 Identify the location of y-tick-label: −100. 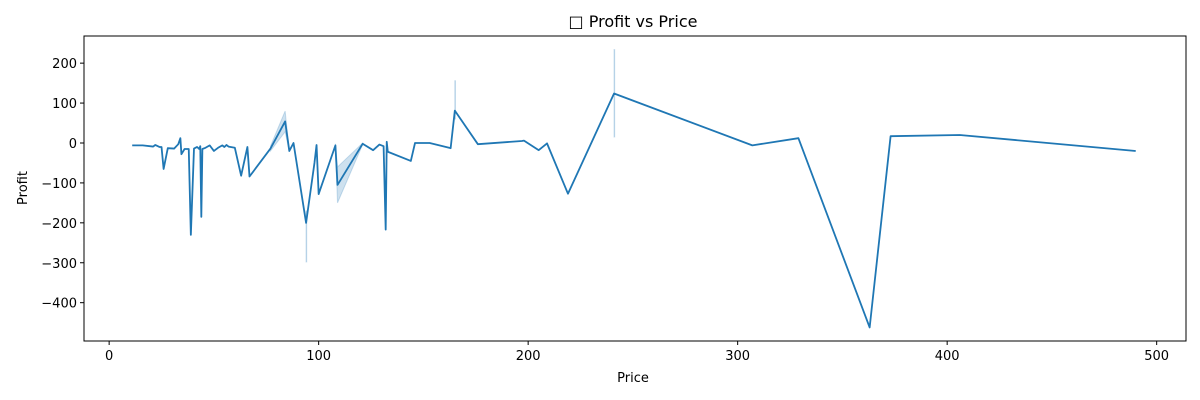
(59, 184).